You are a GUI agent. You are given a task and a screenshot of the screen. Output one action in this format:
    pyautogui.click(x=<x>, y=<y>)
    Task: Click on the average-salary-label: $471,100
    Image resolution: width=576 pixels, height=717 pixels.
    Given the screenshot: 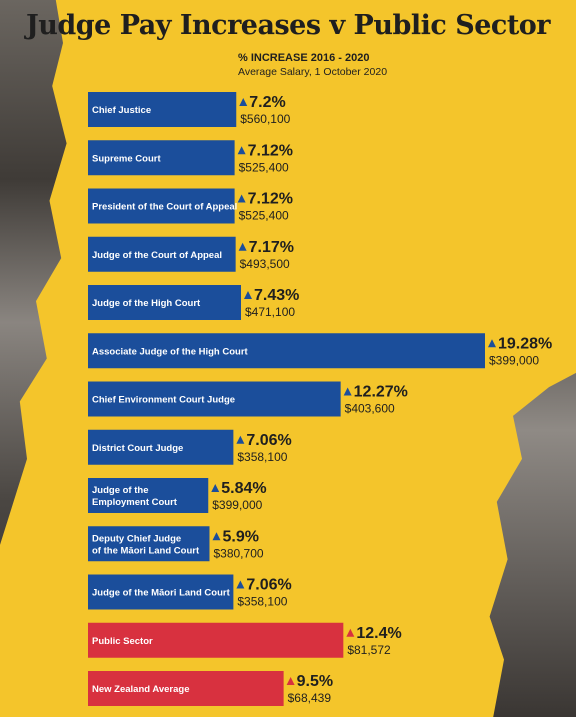 What is the action you would take?
    pyautogui.click(x=270, y=312)
    